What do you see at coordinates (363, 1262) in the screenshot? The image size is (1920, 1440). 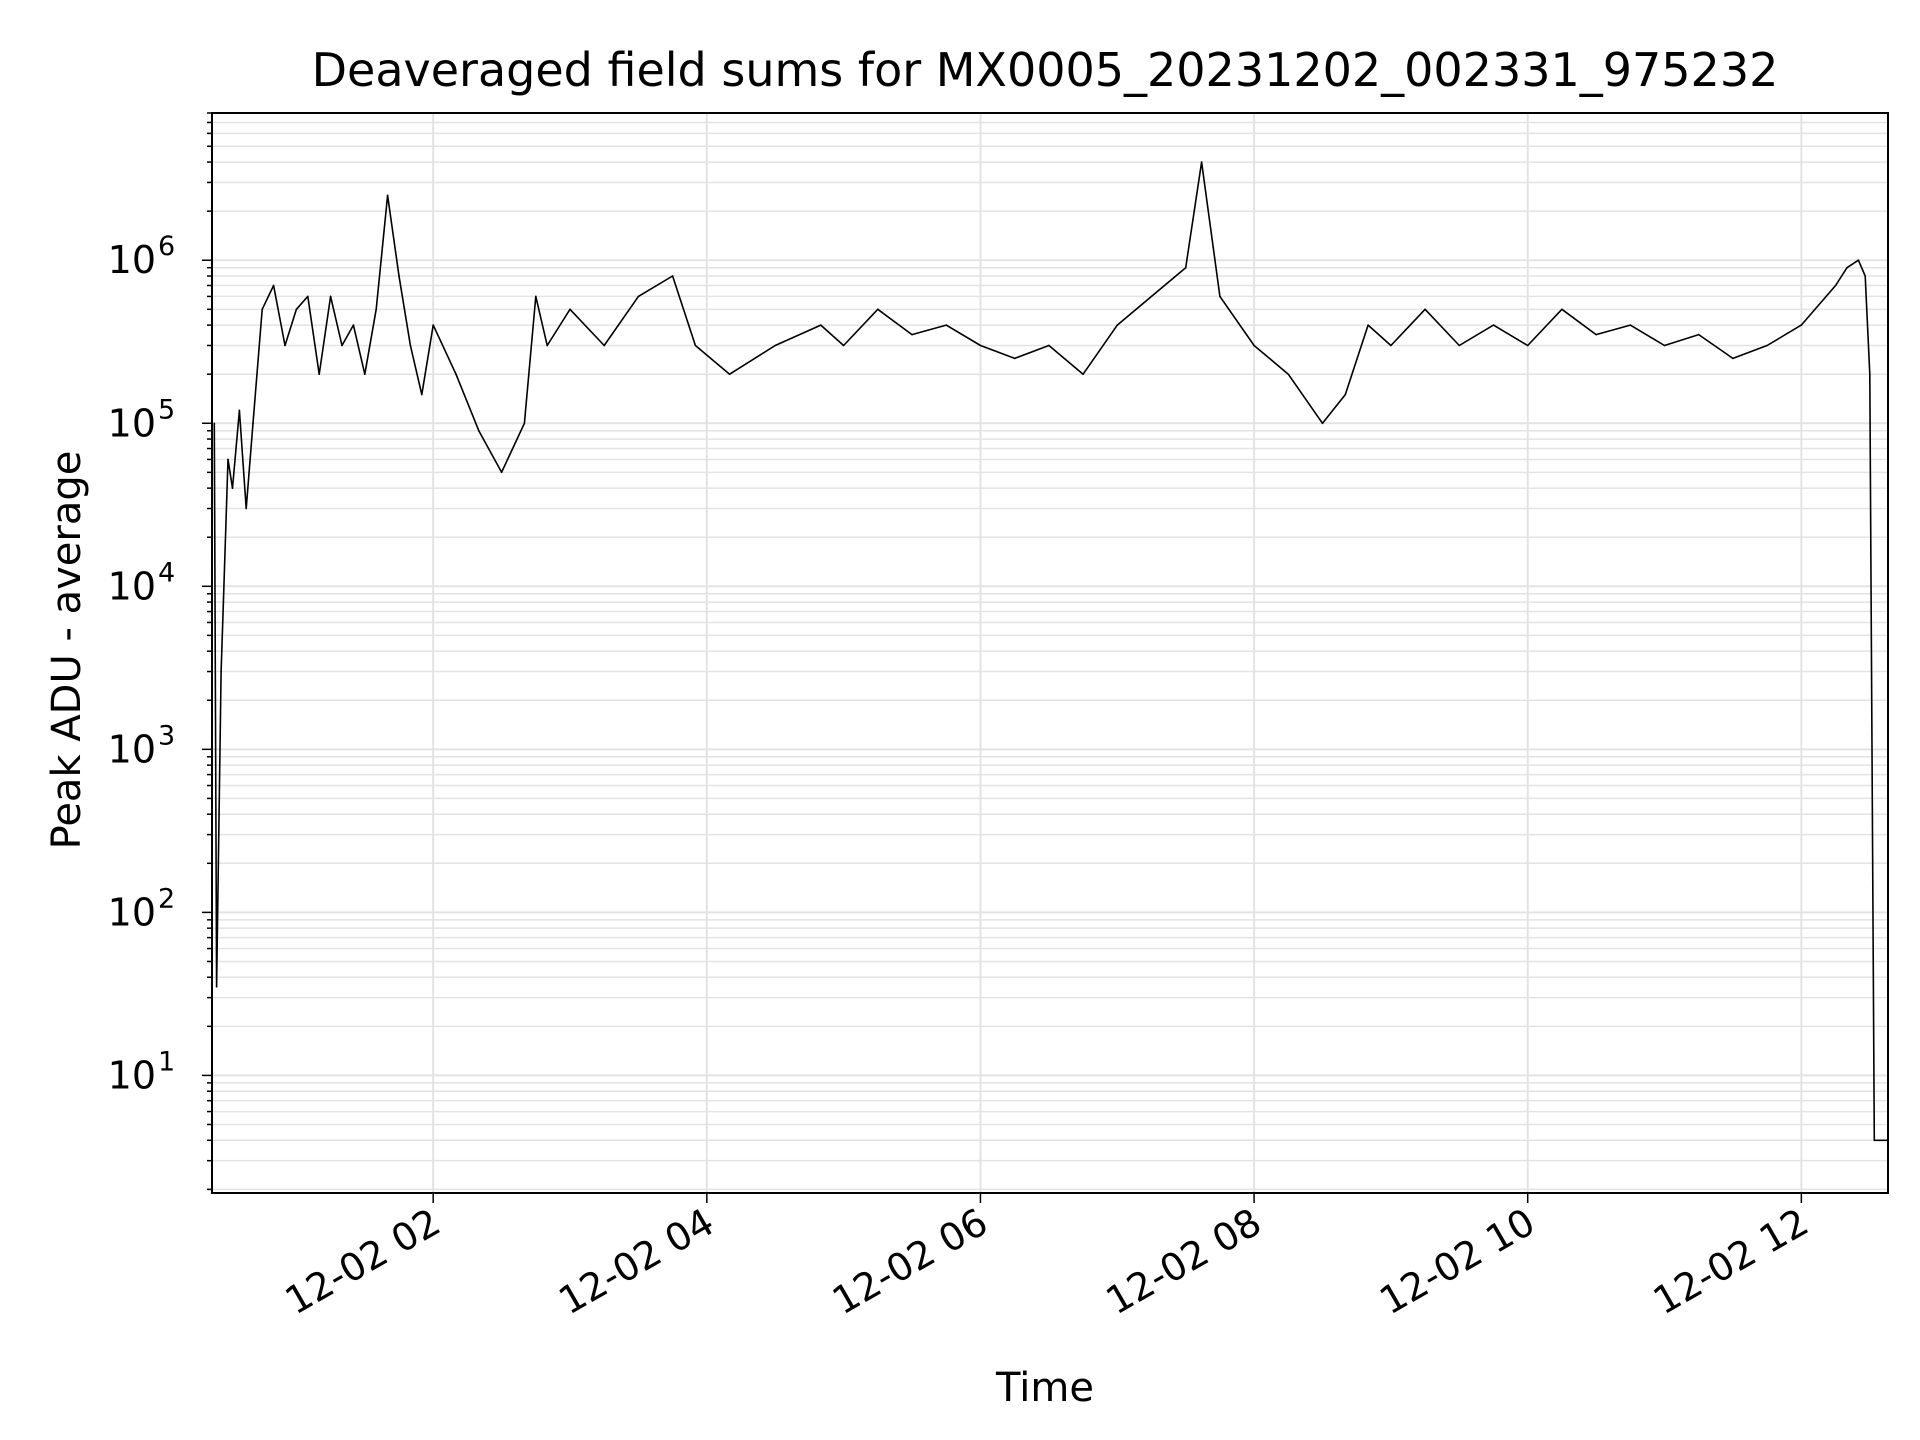 I see `x-tick-label: 12-02 02` at bounding box center [363, 1262].